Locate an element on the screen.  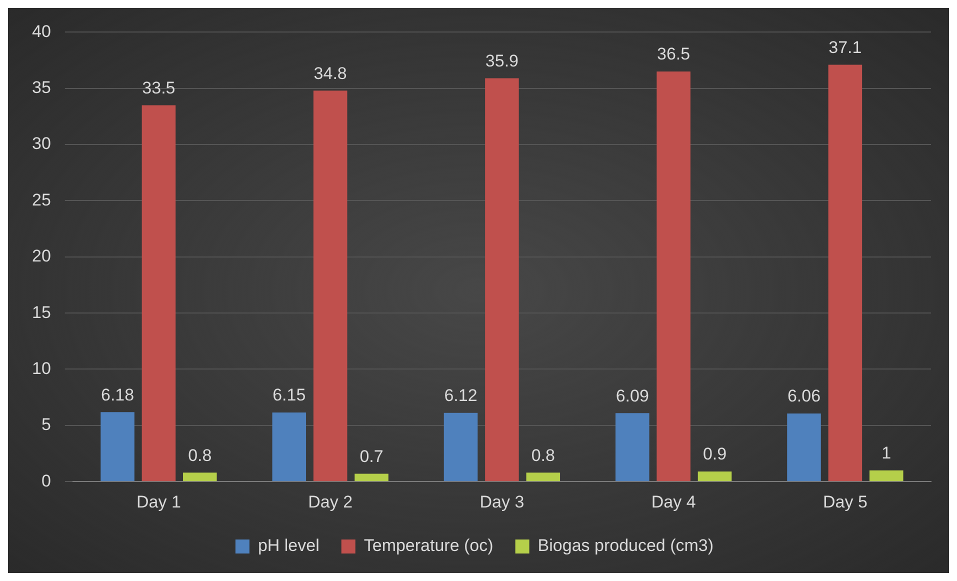
y-tick-label: 0 is located at coordinates (46, 480).